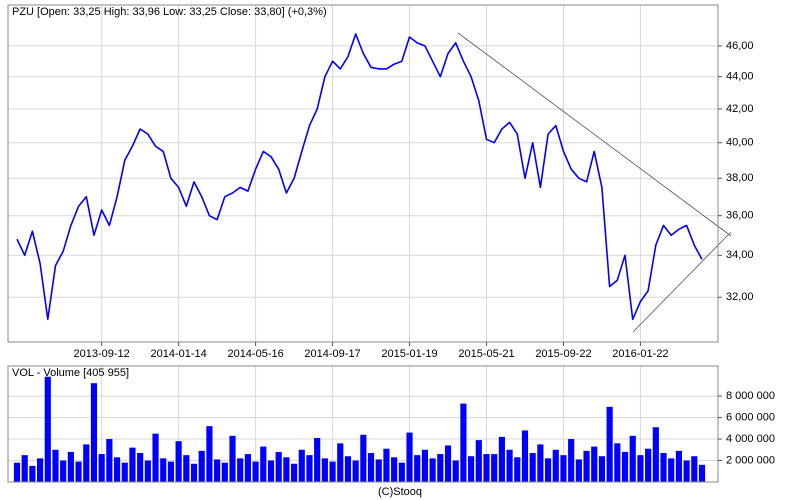  What do you see at coordinates (332, 354) in the screenshot?
I see `x-tick-label: 2014-09-17` at bounding box center [332, 354].